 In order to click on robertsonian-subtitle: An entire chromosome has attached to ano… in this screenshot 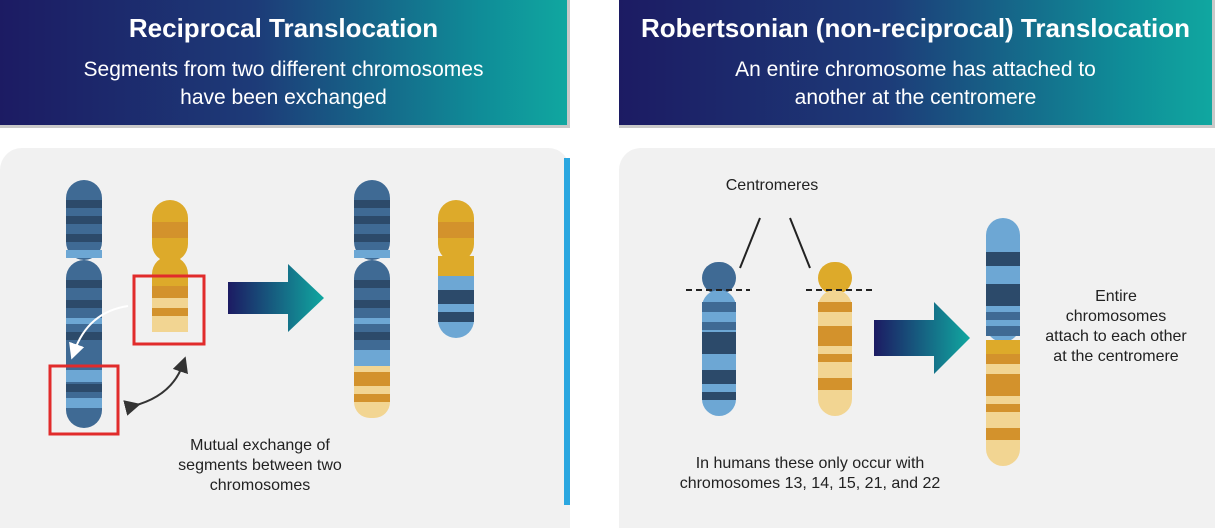, I will do `click(915, 83)`.